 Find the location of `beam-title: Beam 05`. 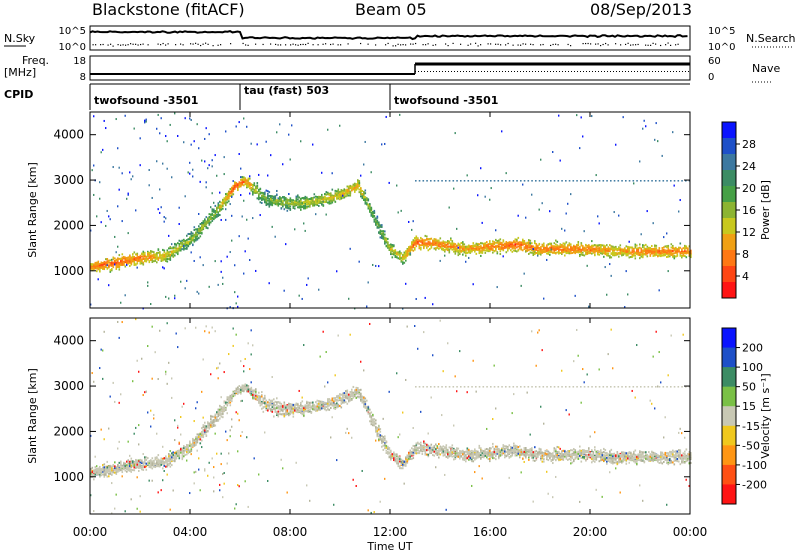

beam-title: Beam 05 is located at coordinates (391, 9).